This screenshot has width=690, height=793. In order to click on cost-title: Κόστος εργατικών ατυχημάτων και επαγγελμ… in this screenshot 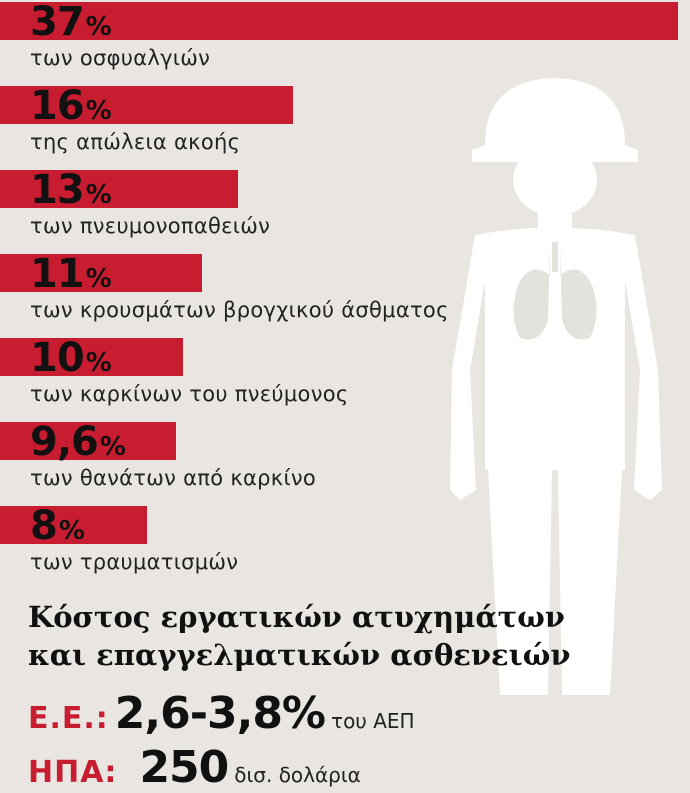, I will do `click(353, 636)`.